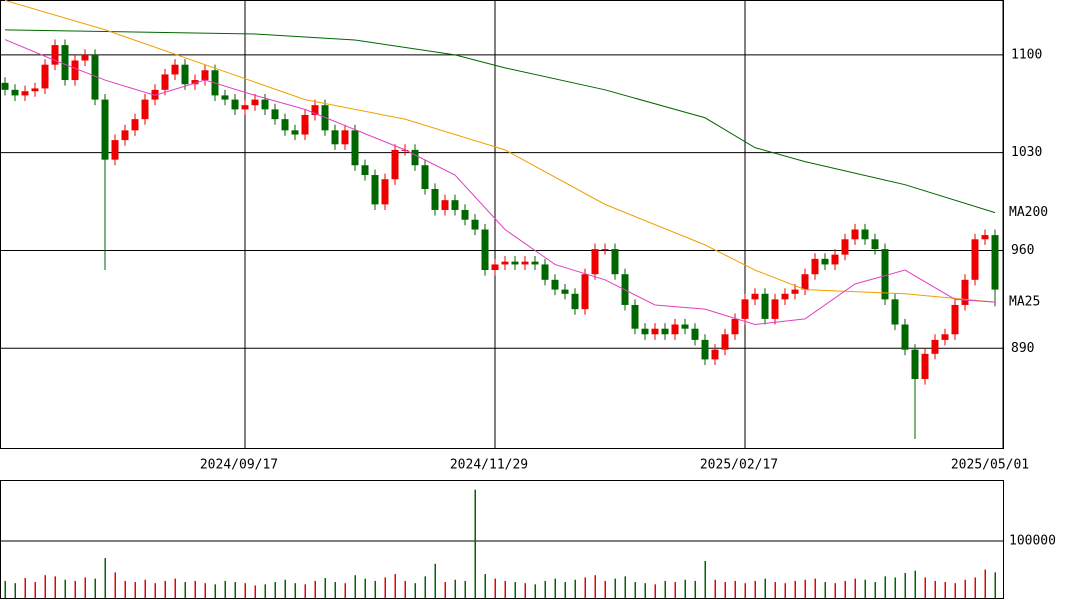  What do you see at coordinates (739, 465) in the screenshot?
I see `x-tick-label: 2025/02/17` at bounding box center [739, 465].